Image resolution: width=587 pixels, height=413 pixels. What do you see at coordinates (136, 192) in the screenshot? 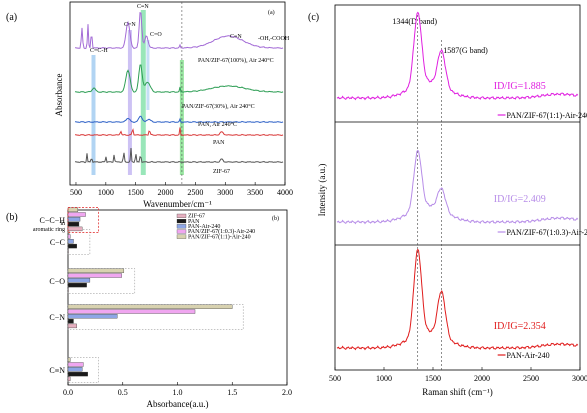
I see `ticklabel-a-1500: 1500` at bounding box center [136, 192].